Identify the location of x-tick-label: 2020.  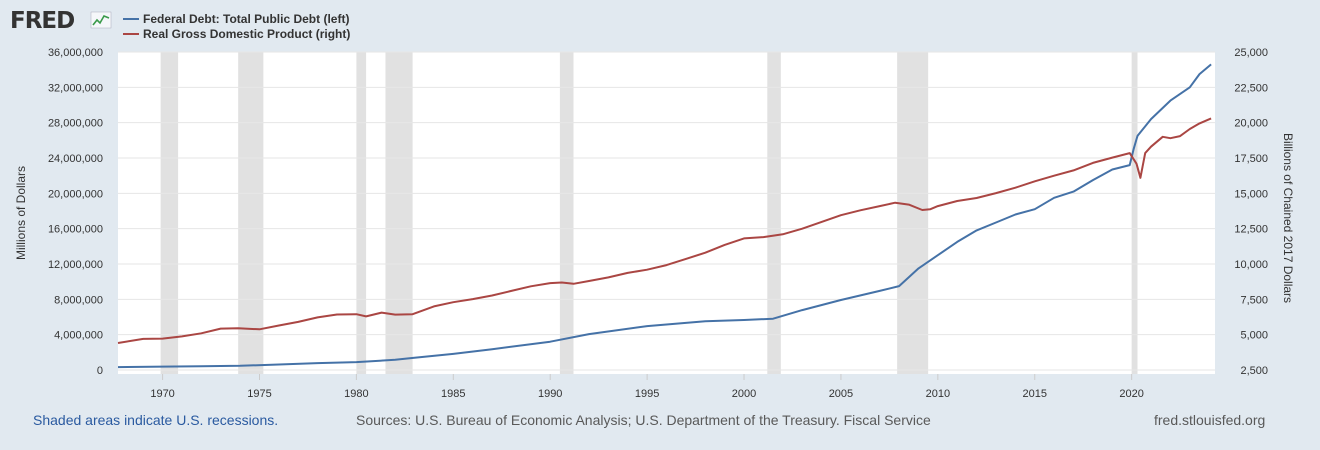
(1131, 394).